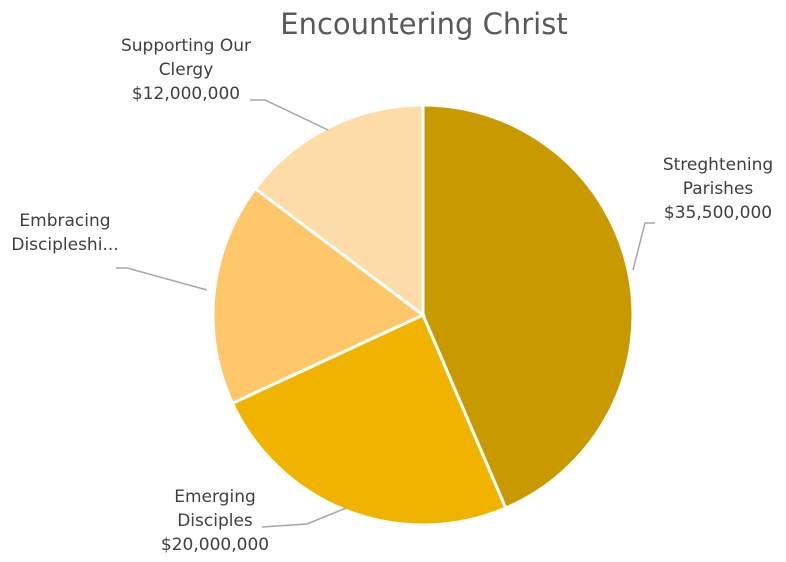  What do you see at coordinates (64, 221) in the screenshot?
I see `data-label-line: Embracing` at bounding box center [64, 221].